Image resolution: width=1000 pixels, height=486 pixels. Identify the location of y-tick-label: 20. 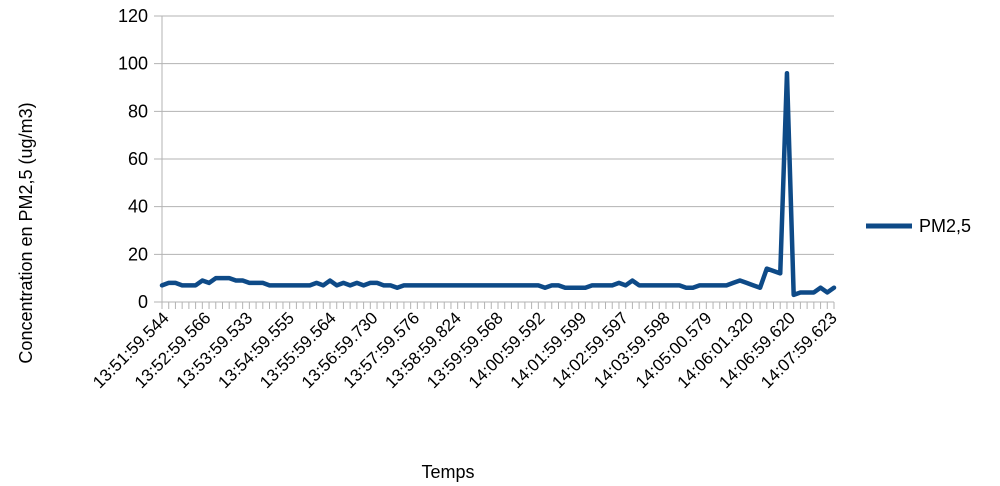
(138, 254).